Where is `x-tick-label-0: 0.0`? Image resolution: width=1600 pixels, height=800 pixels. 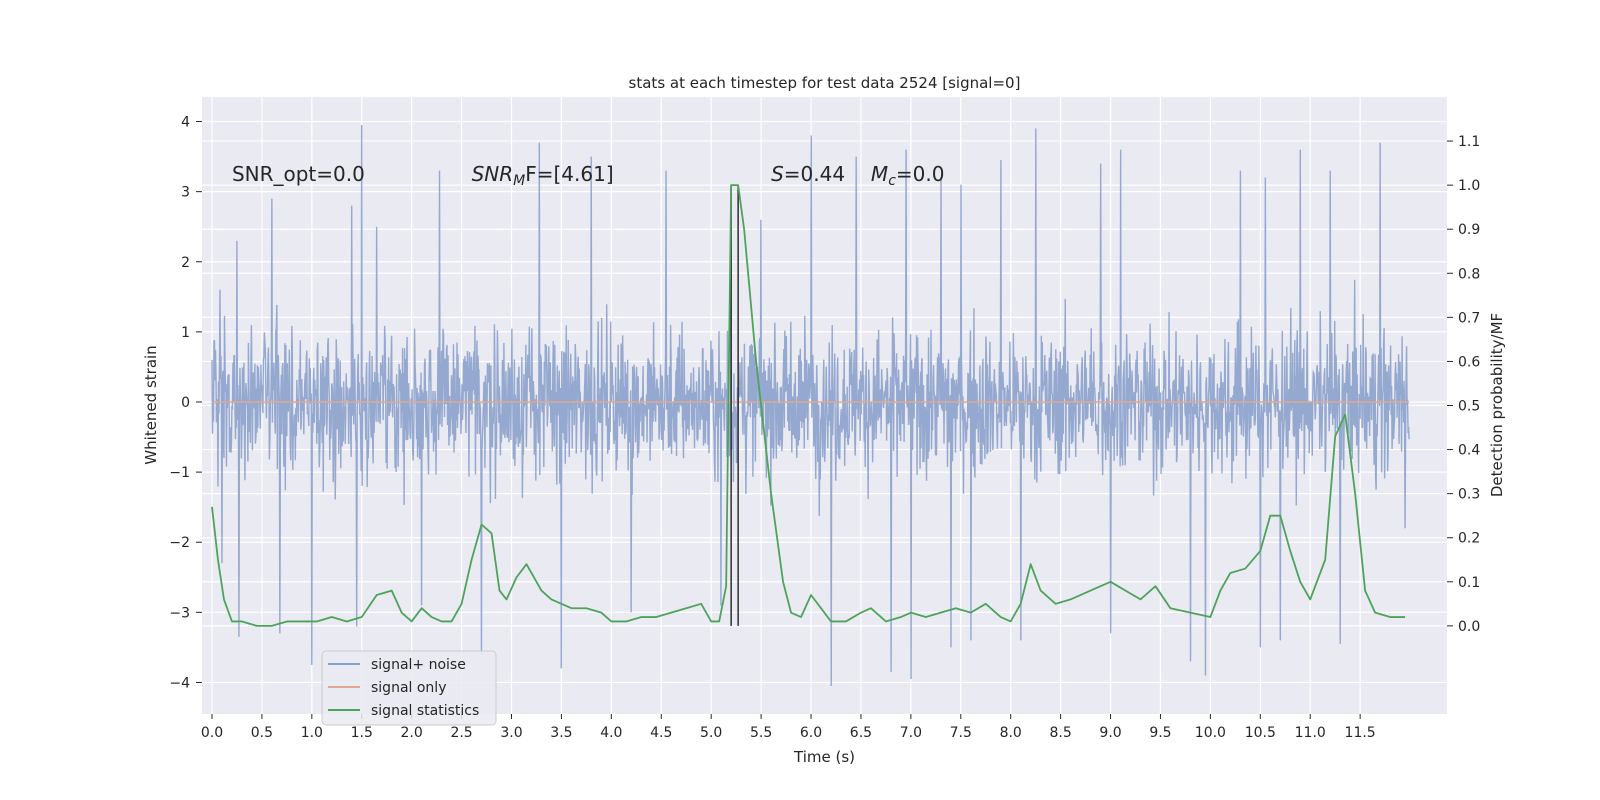
x-tick-label-0: 0.0 is located at coordinates (212, 733).